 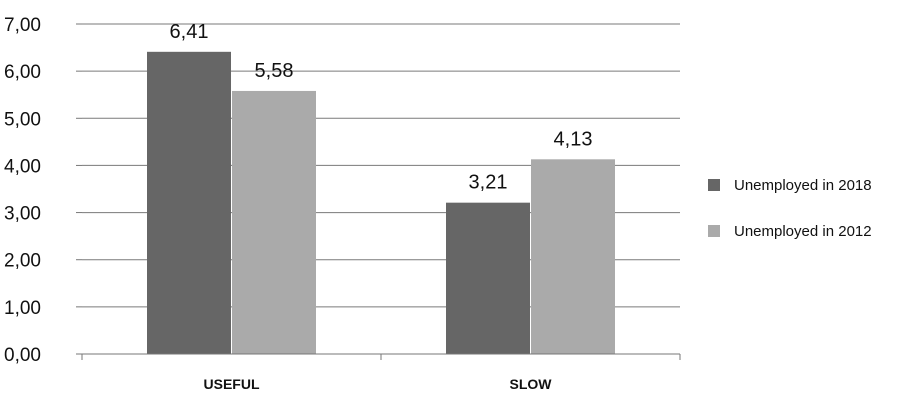 What do you see at coordinates (232, 384) in the screenshot?
I see `x-category-label: USEFUL` at bounding box center [232, 384].